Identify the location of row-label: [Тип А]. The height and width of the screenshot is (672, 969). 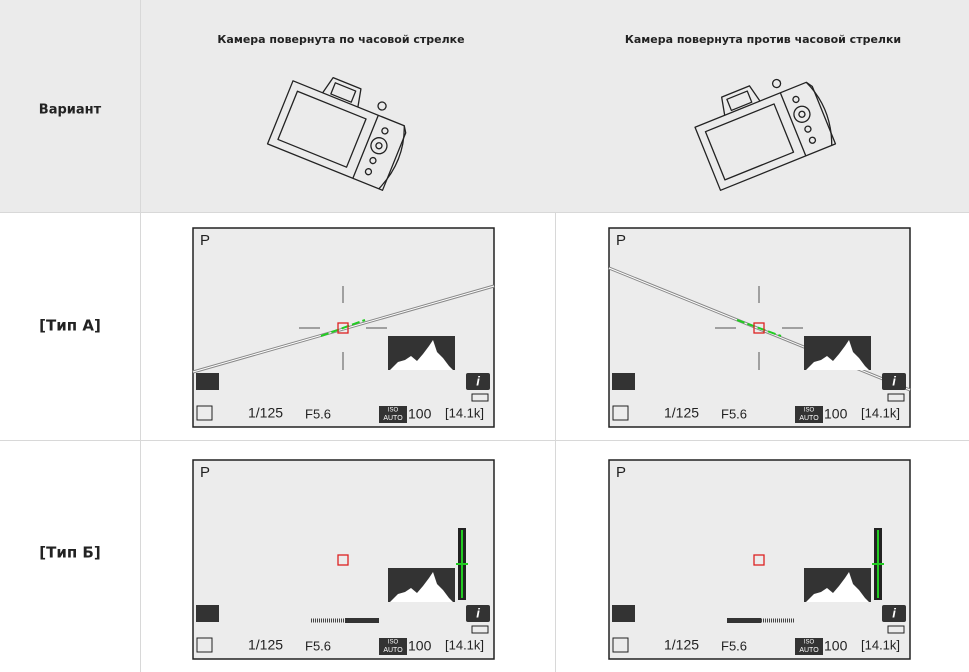
(70, 326).